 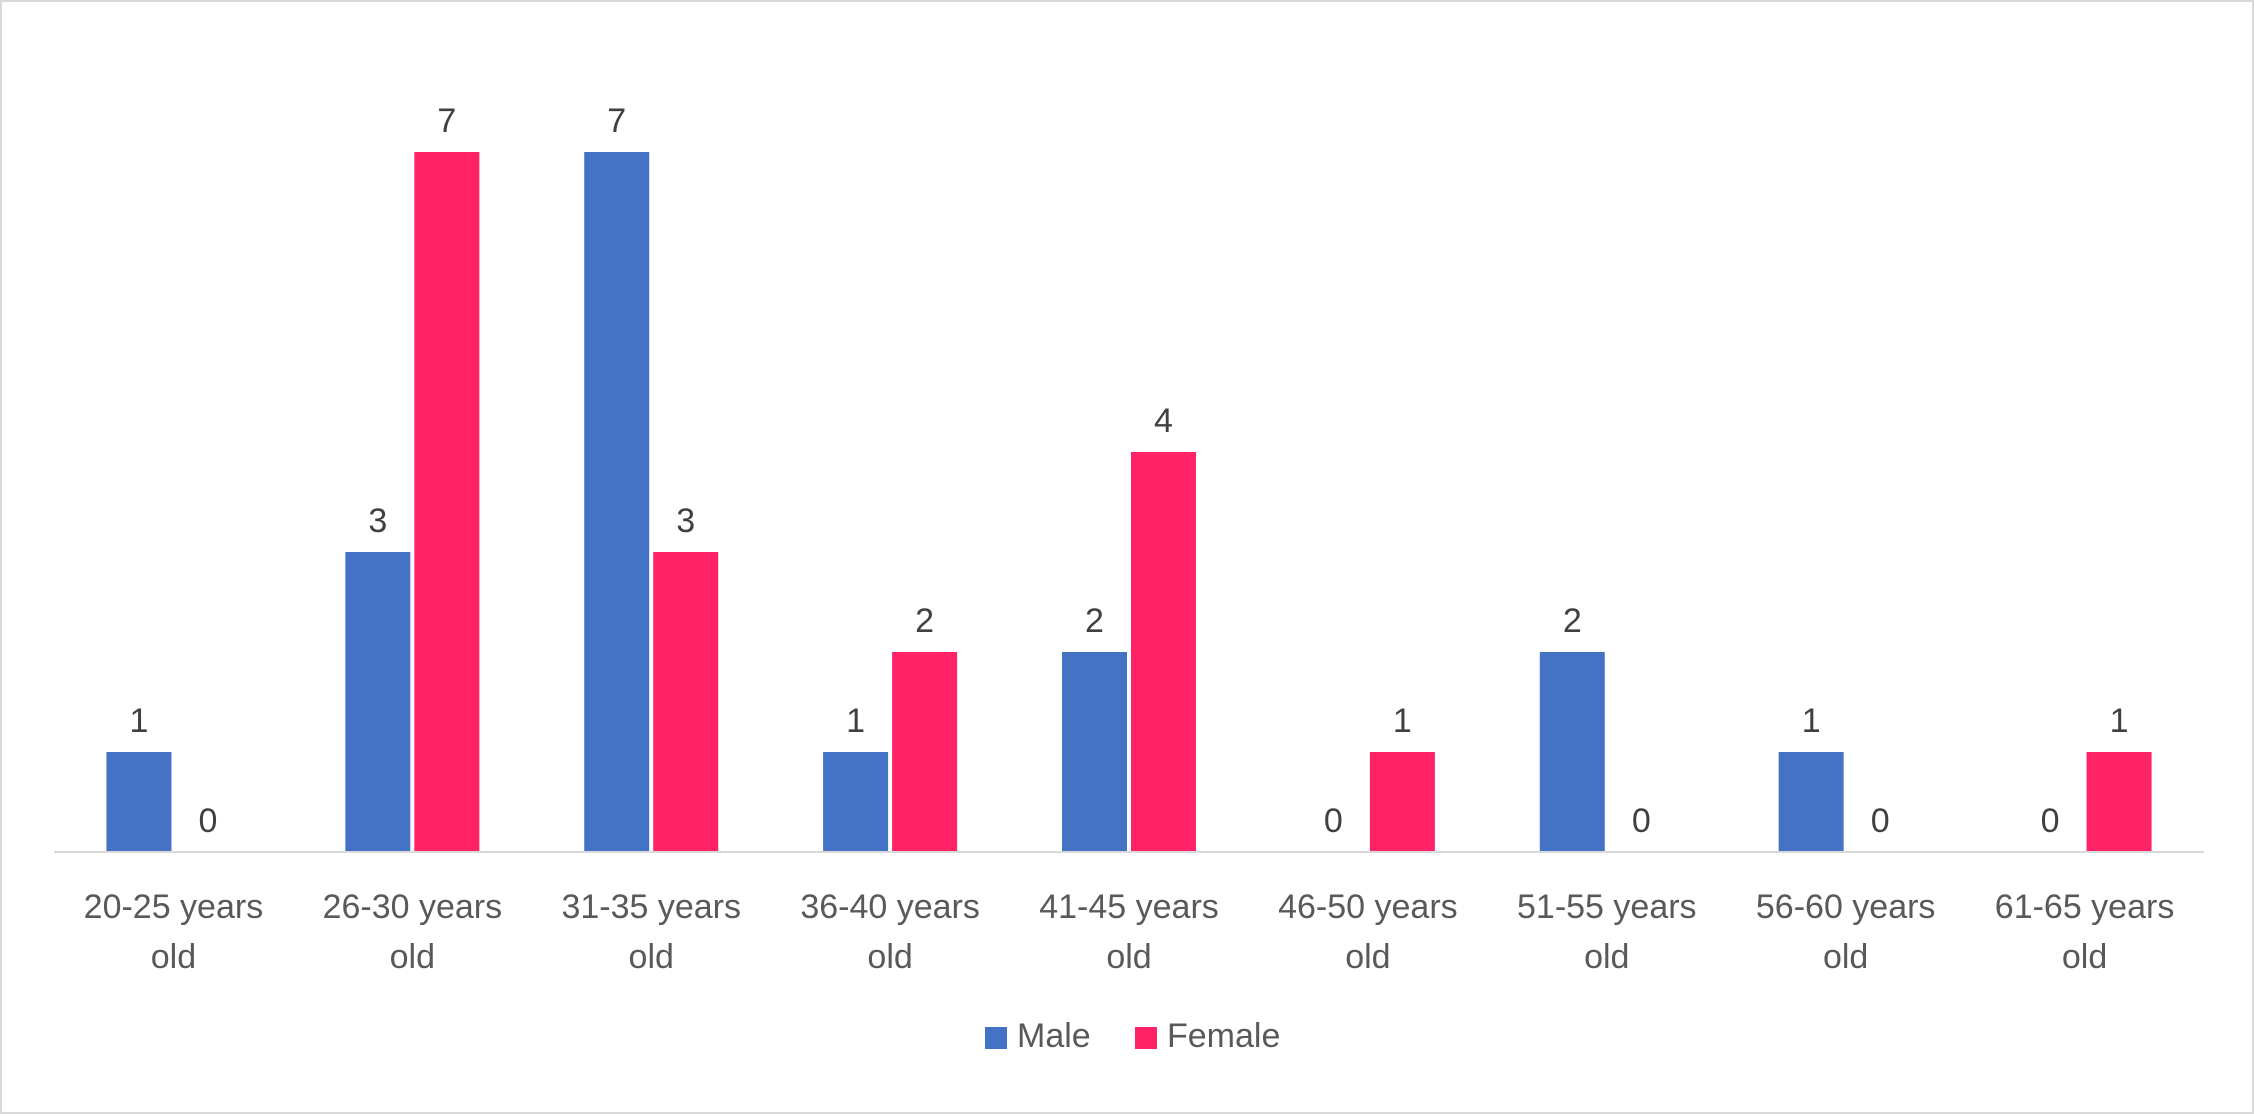 What do you see at coordinates (1880, 821) in the screenshot?
I see `data-label-female-8: 0` at bounding box center [1880, 821].